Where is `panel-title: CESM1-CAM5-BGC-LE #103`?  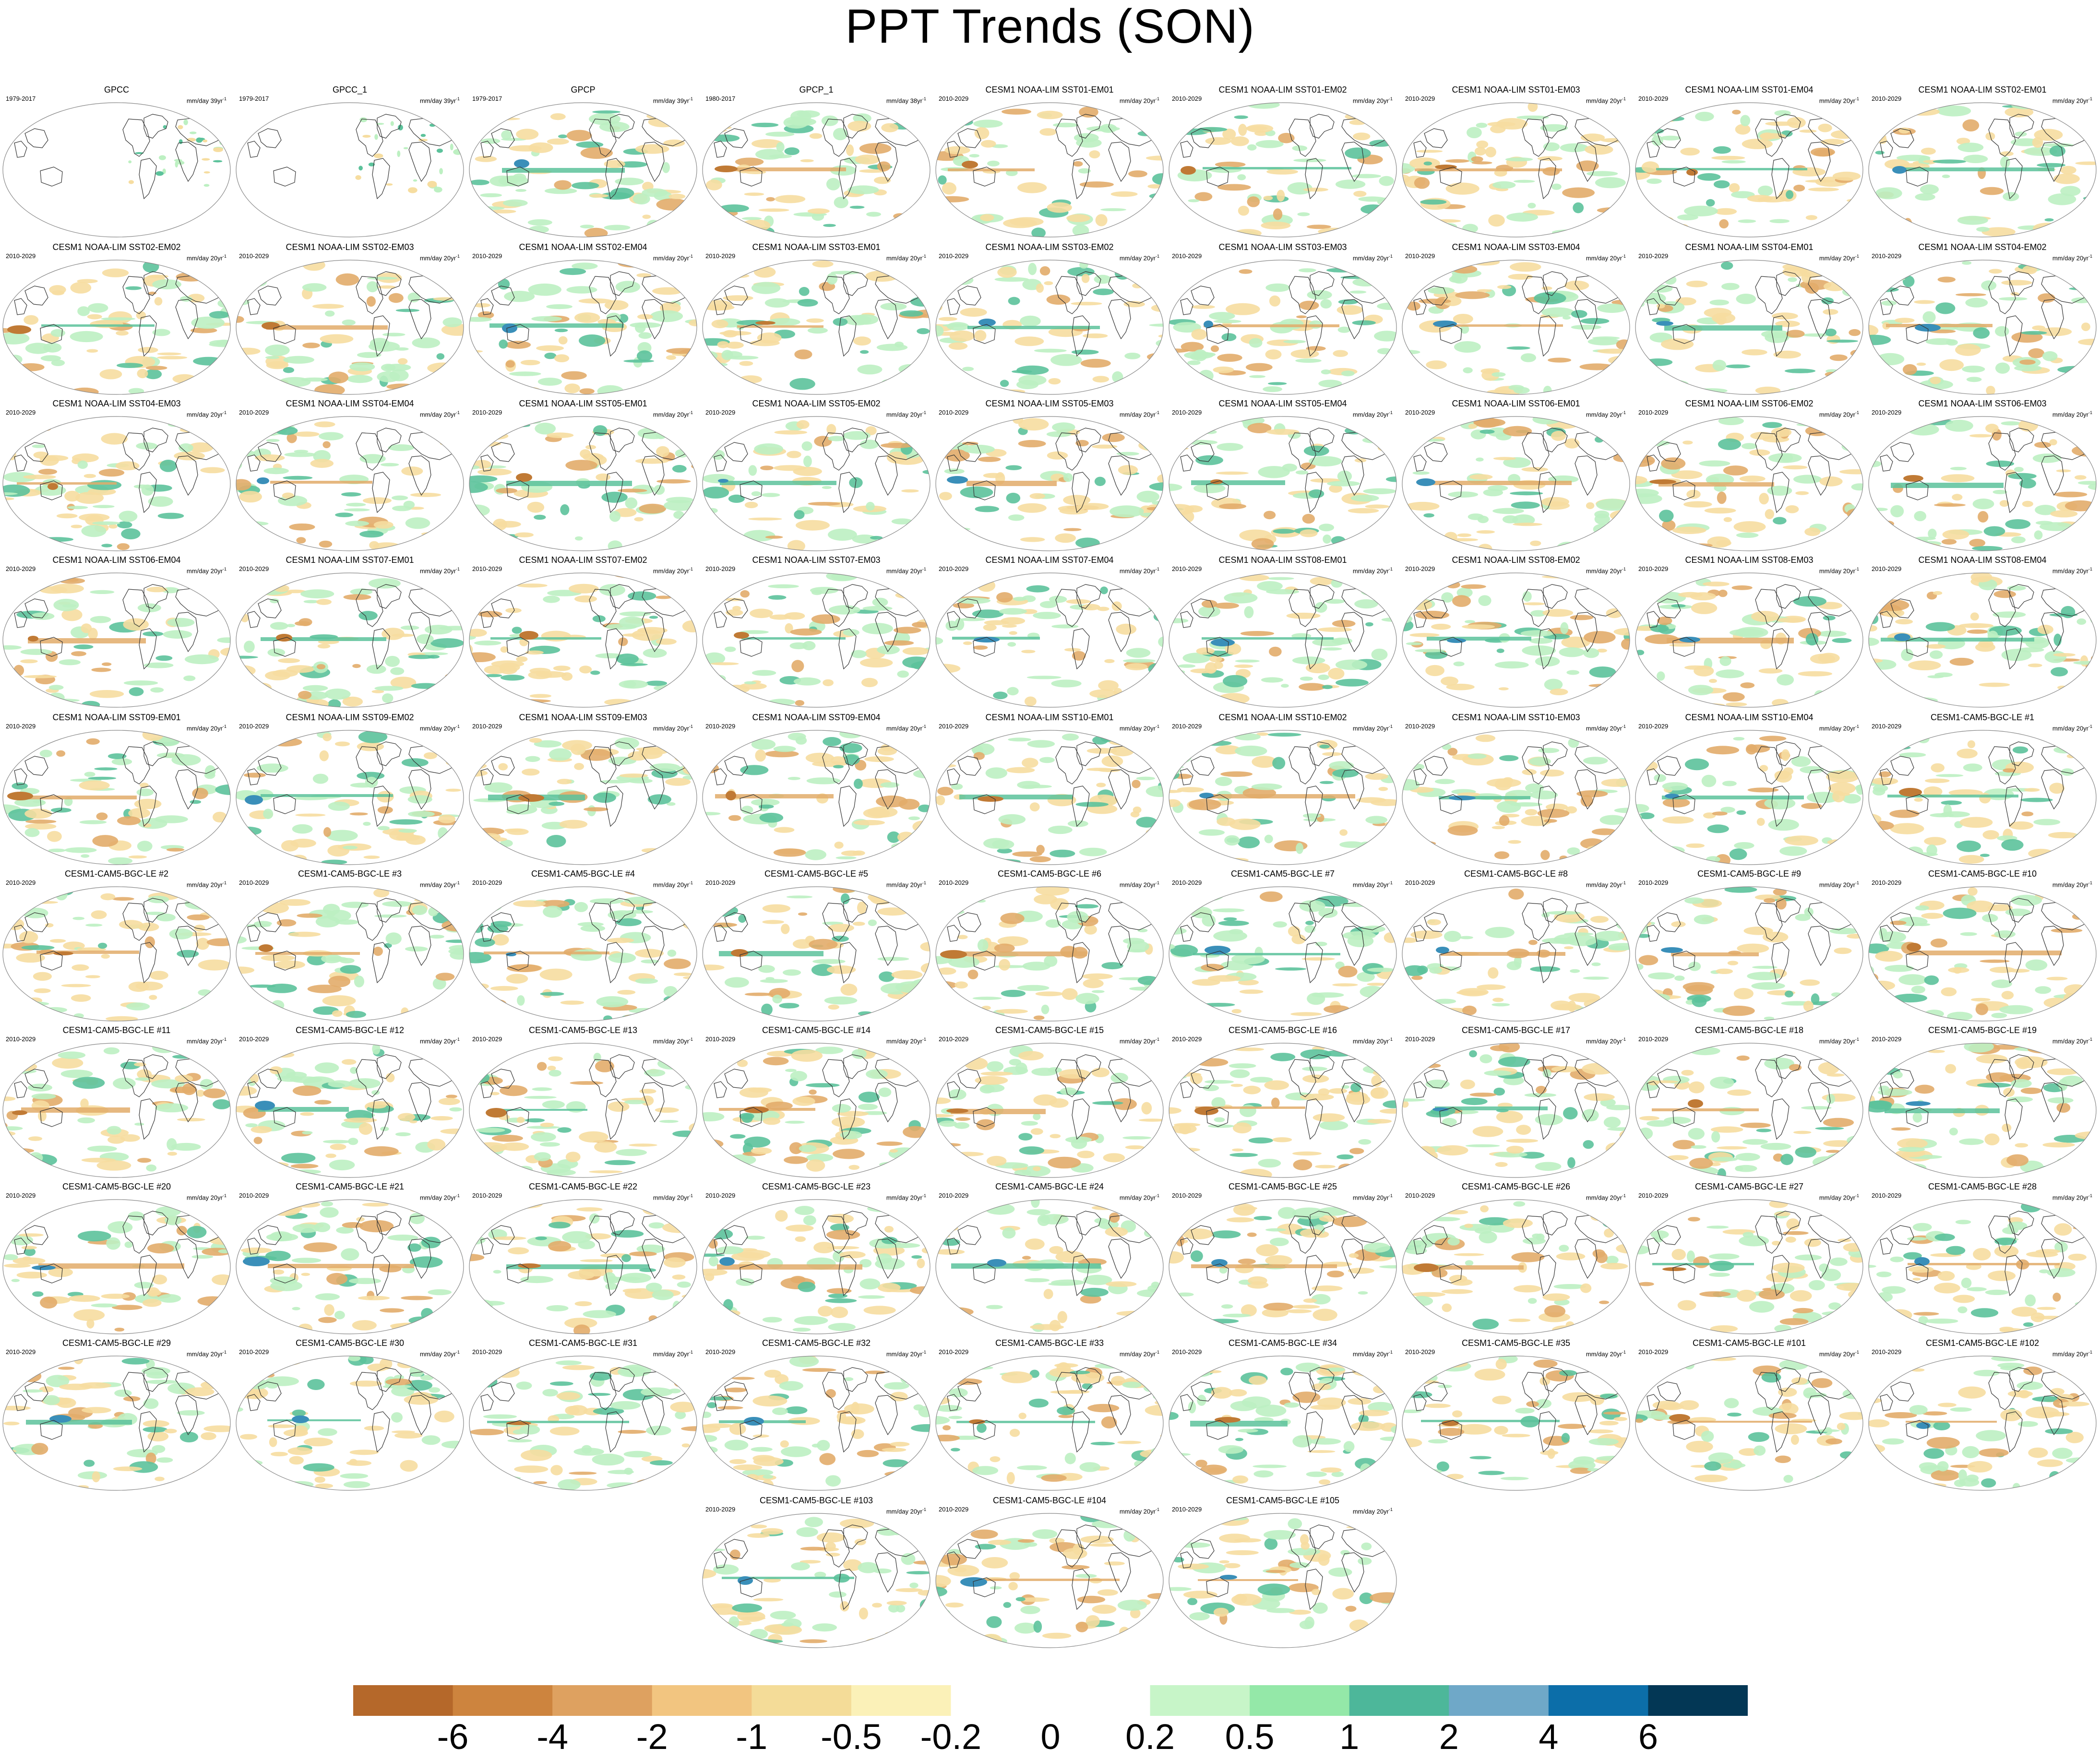 panel-title: CESM1-CAM5-BGC-LE #103 is located at coordinates (816, 1500).